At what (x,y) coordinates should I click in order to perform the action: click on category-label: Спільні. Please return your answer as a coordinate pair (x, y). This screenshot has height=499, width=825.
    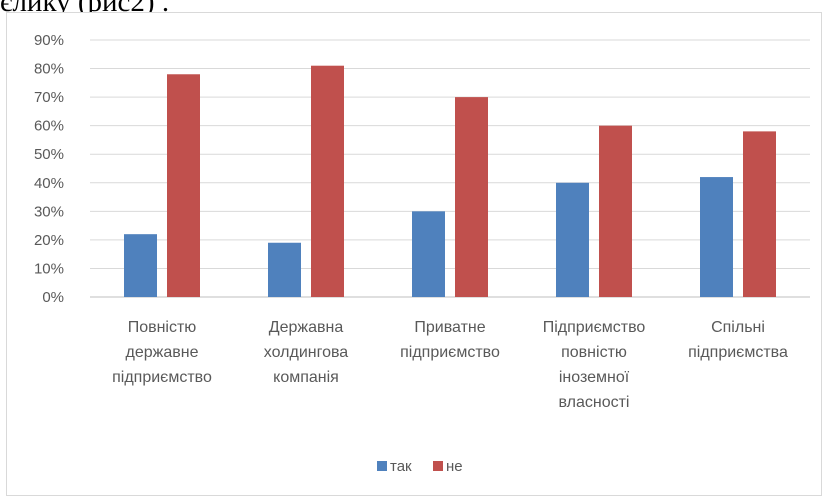
    Looking at the image, I should click on (738, 327).